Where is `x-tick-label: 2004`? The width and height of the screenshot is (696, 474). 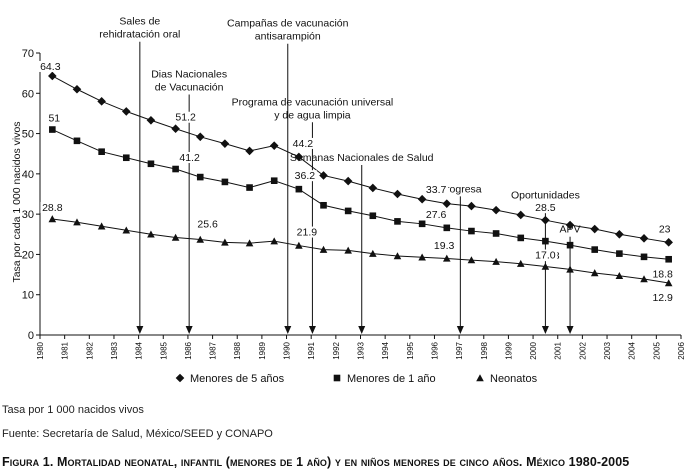 x-tick-label: 2004 is located at coordinates (632, 350).